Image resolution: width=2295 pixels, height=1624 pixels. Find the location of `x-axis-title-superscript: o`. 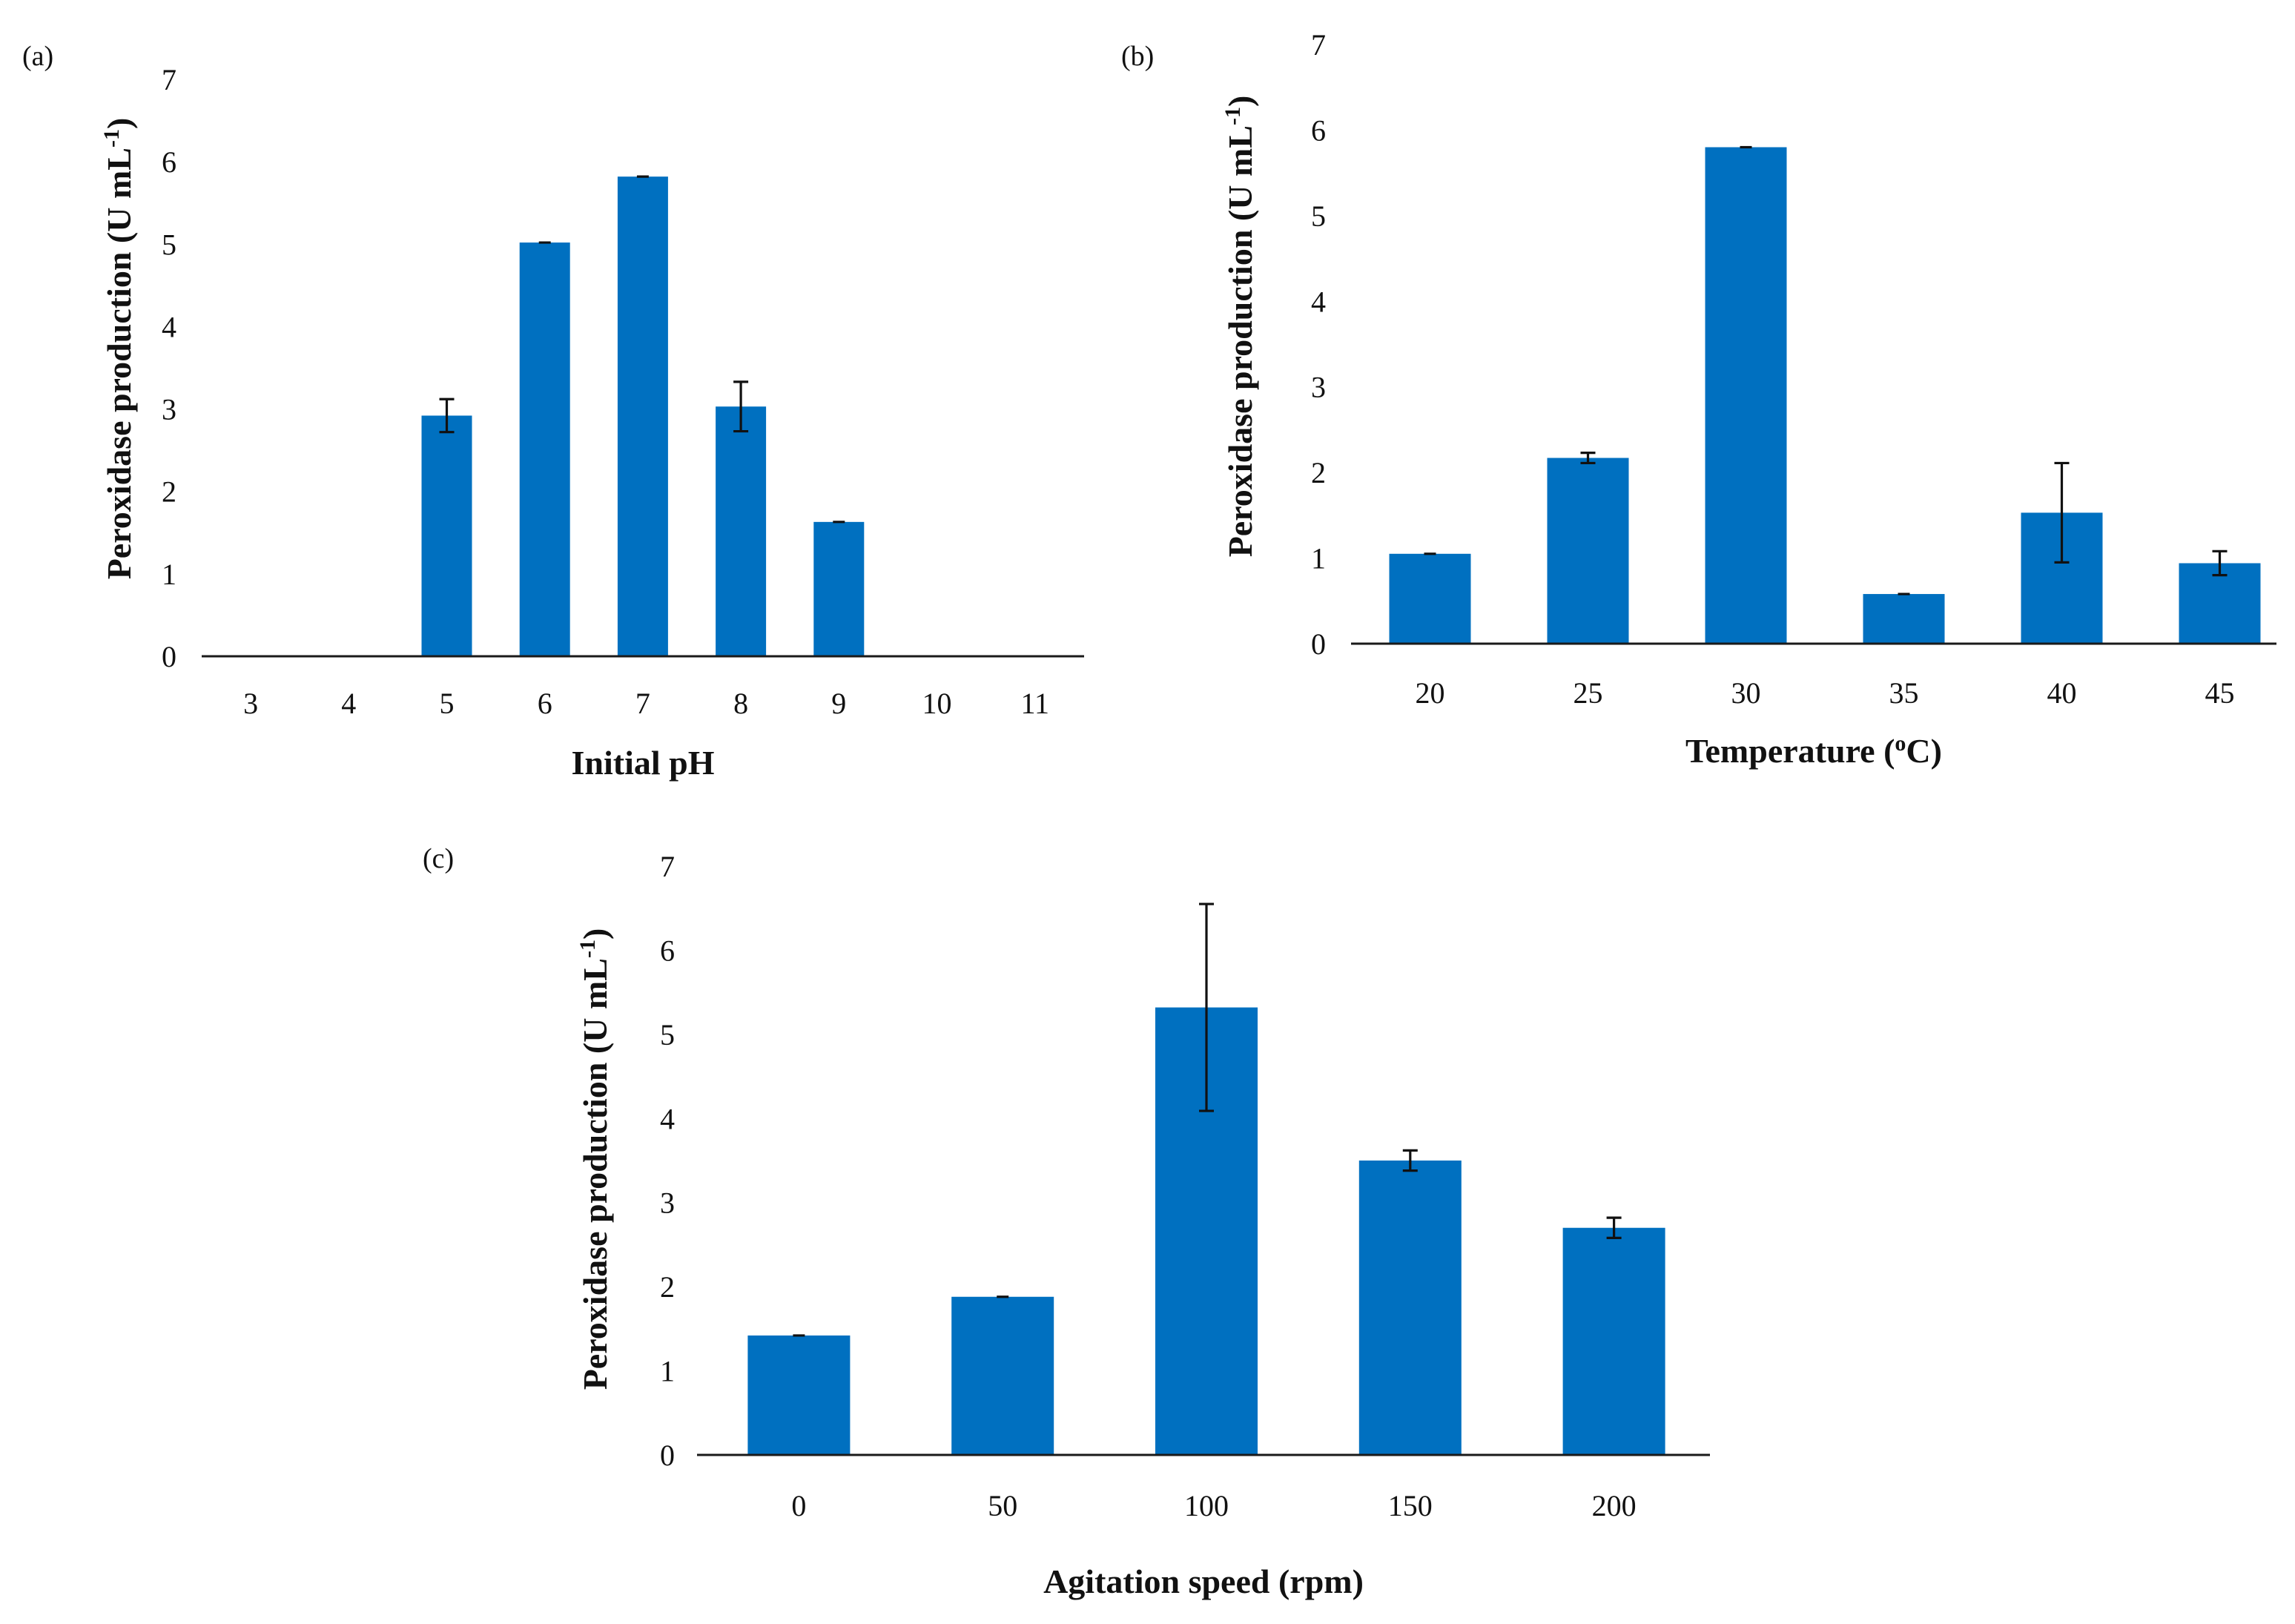

x-axis-title-superscript: o is located at coordinates (1900, 743).